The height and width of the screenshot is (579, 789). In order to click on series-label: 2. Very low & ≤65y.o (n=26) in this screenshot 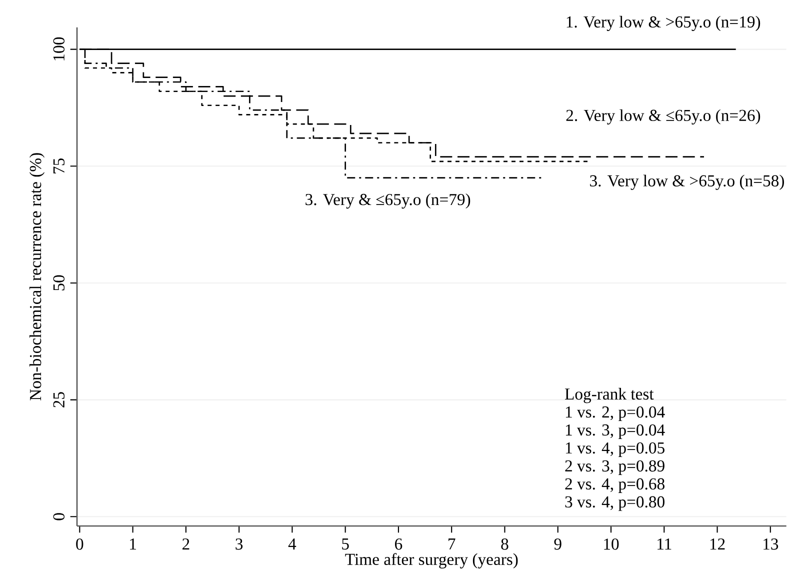, I will do `click(663, 116)`.